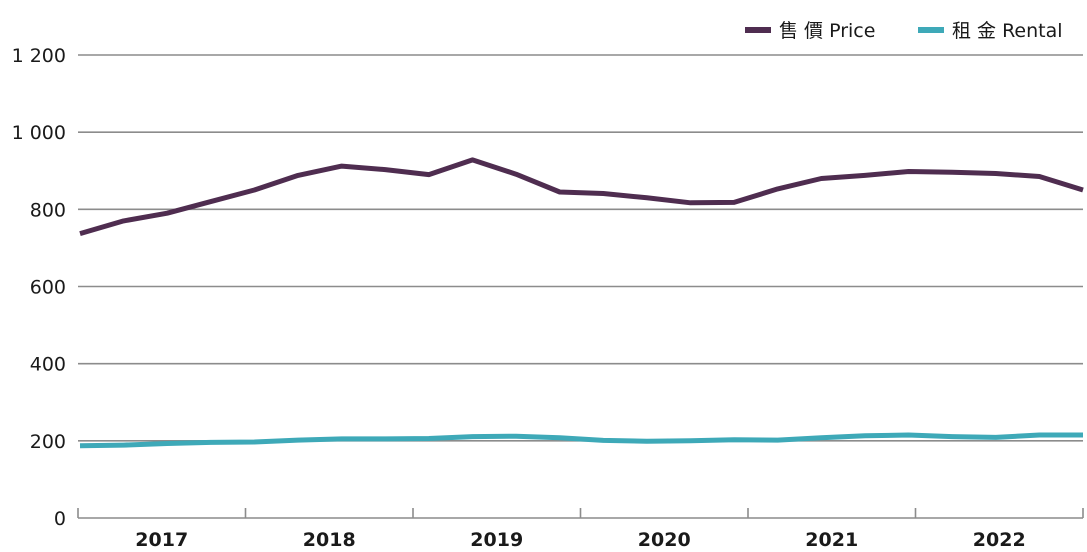 This screenshot has width=1087, height=552. I want to click on legend-label-price: 售 價 Price, so click(827, 31).